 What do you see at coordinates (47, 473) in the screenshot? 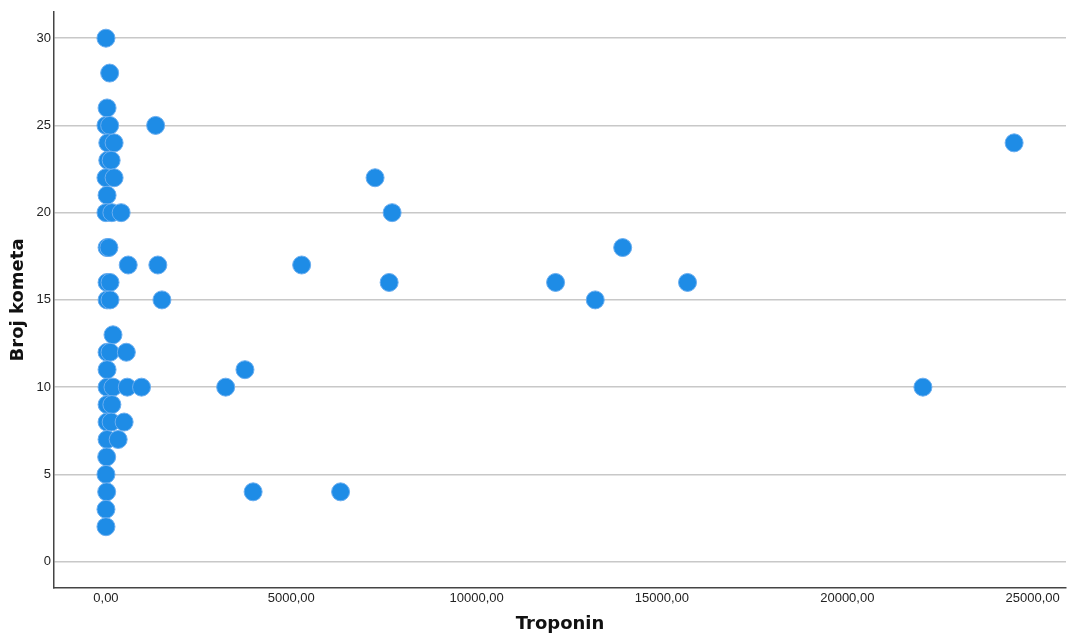
I see `y-tick-label: 5` at bounding box center [47, 473].